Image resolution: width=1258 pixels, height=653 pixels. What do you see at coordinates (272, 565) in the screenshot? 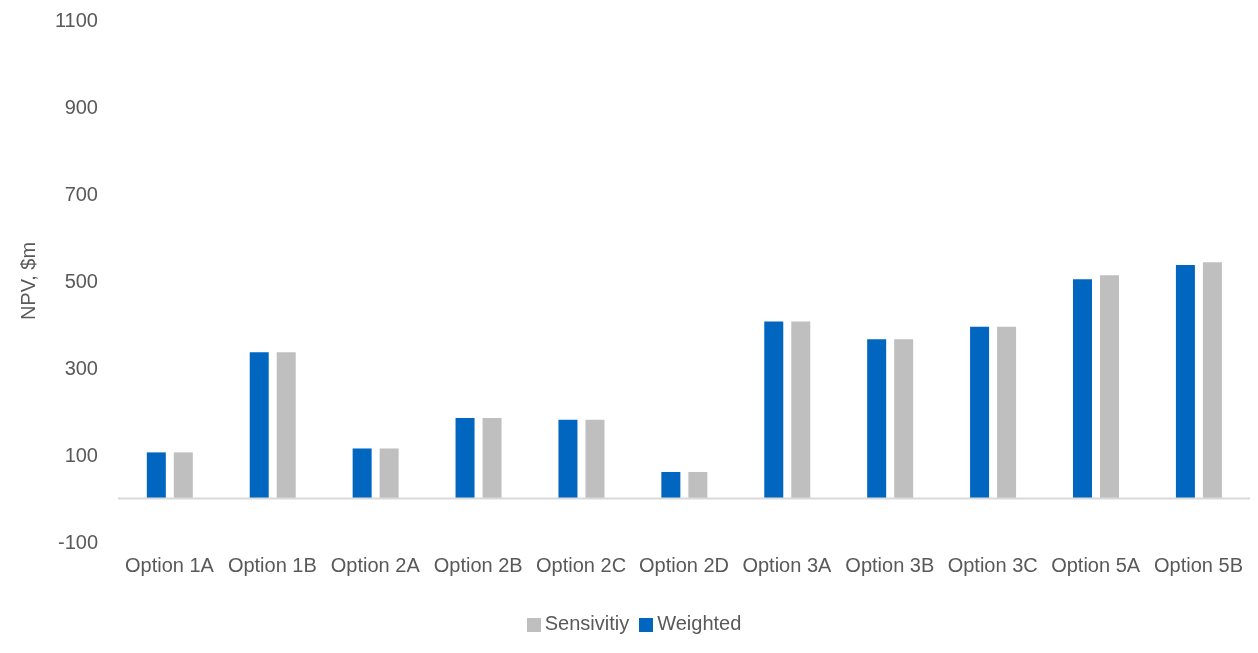
I see `x-tick-label: Option 1B` at bounding box center [272, 565].